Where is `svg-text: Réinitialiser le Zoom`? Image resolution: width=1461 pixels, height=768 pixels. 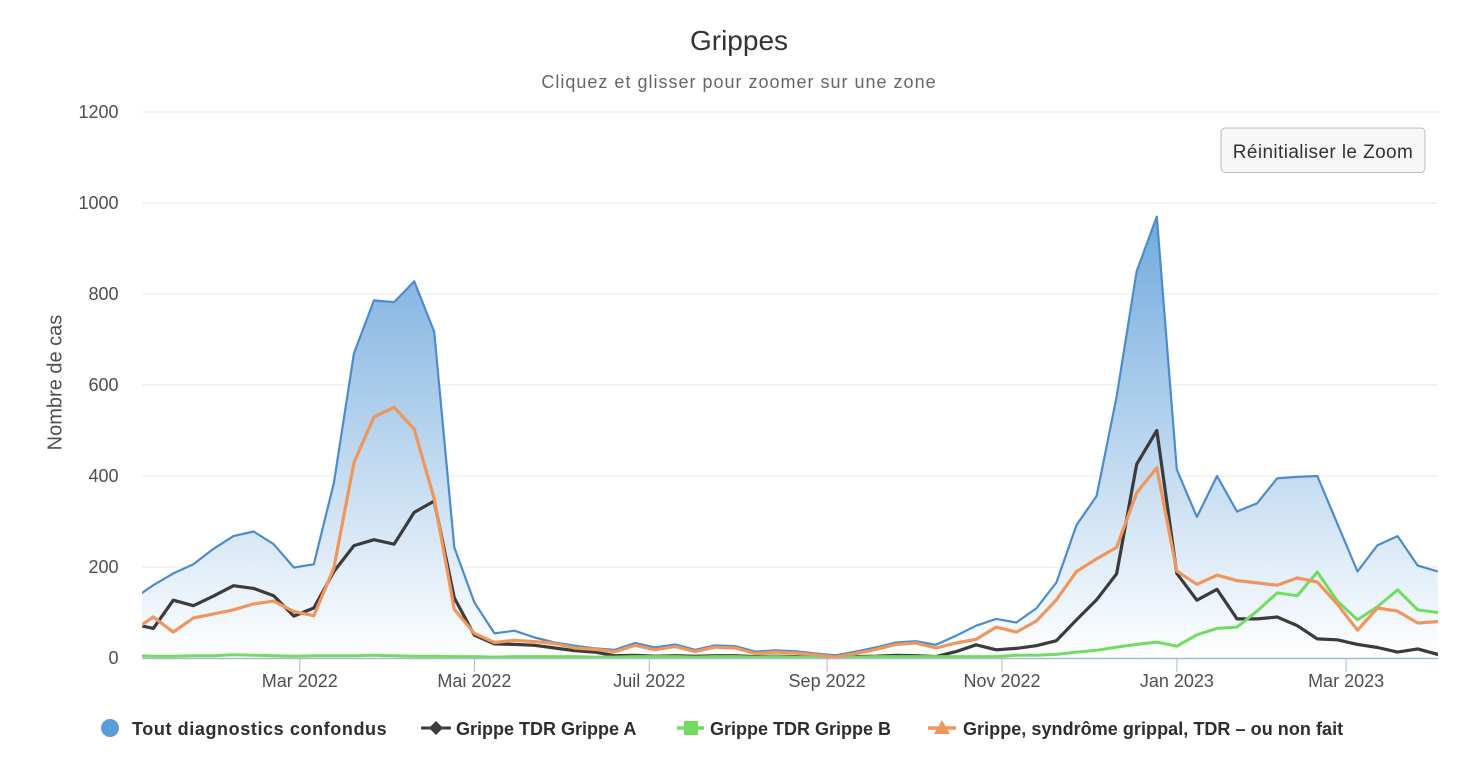 svg-text: Réinitialiser le Zoom is located at coordinates (1323, 152).